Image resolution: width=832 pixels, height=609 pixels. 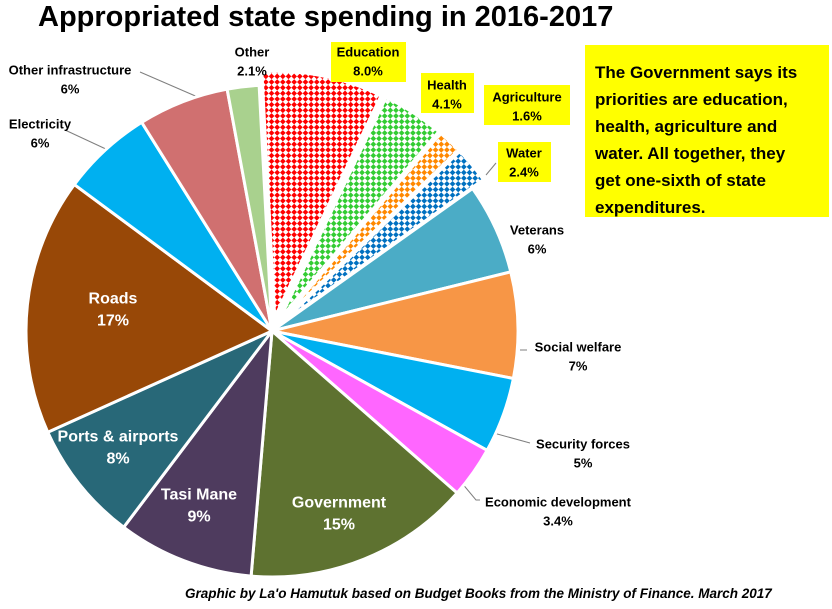 I want to click on slice-name-label: Health, so click(x=447, y=85).